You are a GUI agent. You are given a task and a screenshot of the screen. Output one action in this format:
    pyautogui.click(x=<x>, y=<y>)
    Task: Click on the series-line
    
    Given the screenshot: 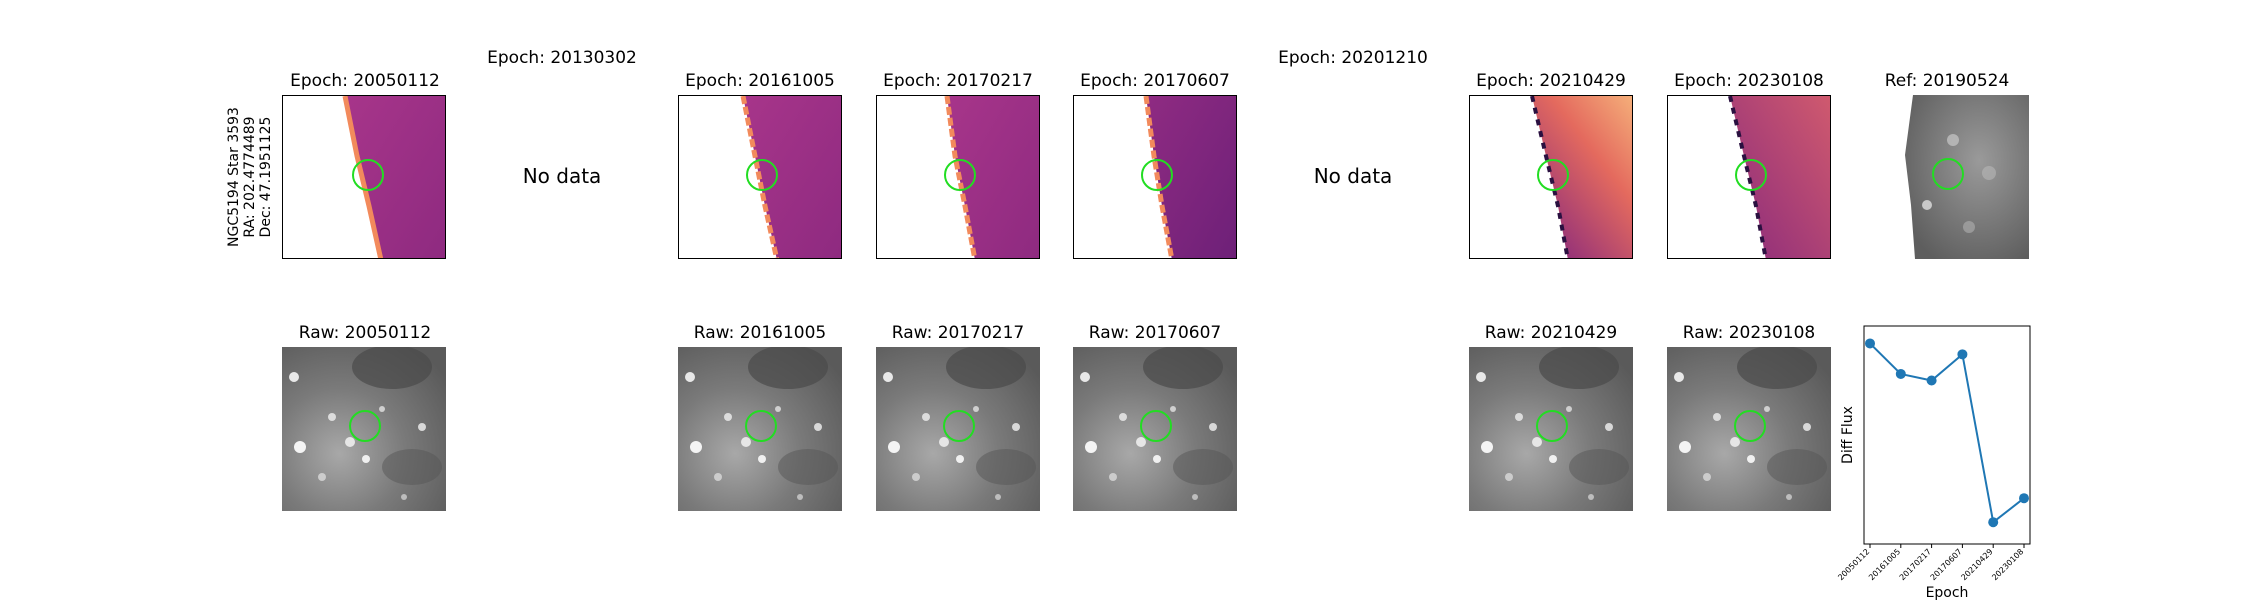 What is the action you would take?
    pyautogui.click(x=1947, y=433)
    